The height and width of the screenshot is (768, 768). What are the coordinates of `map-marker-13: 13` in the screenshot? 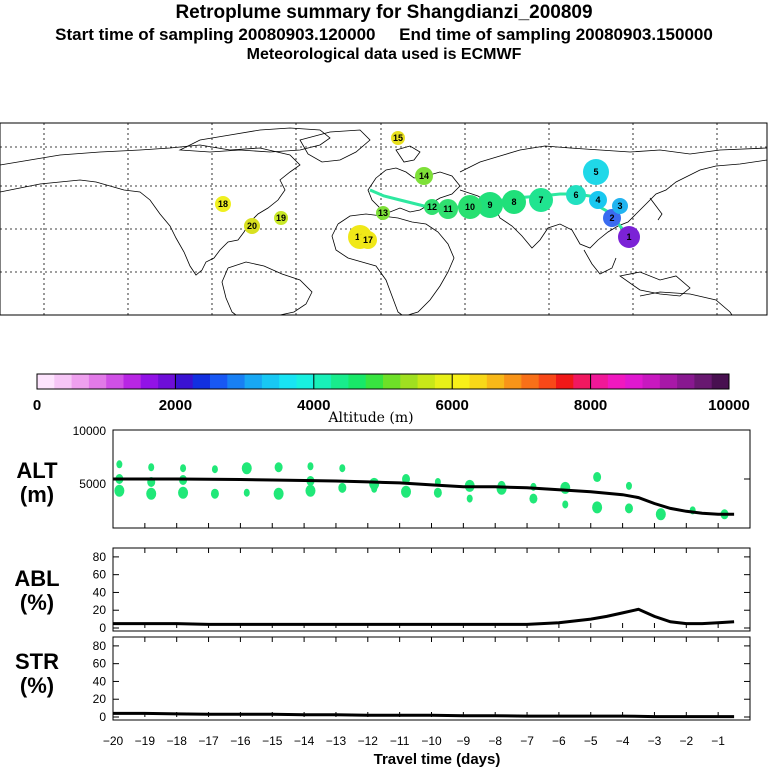 It's located at (383, 213).